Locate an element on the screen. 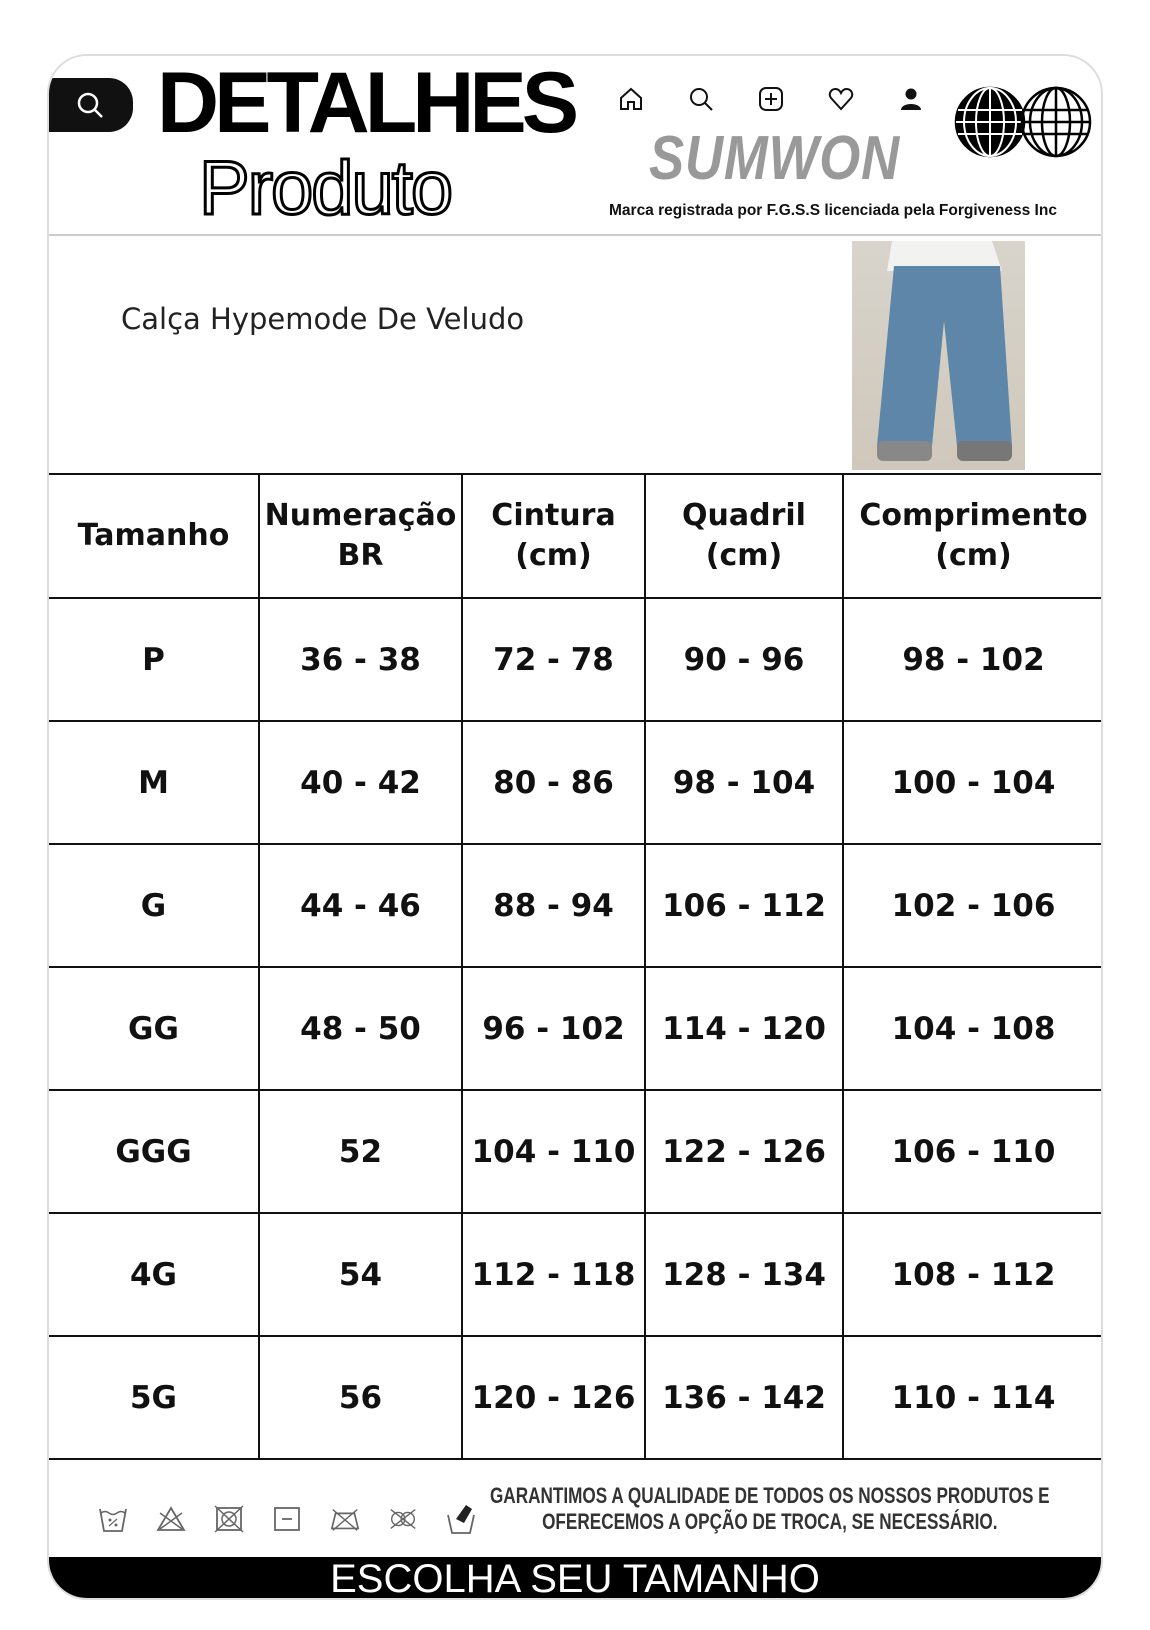 Image resolution: width=1150 pixels, height=1630 pixels. header-cintura: Cintura (cm) is located at coordinates (553, 536).